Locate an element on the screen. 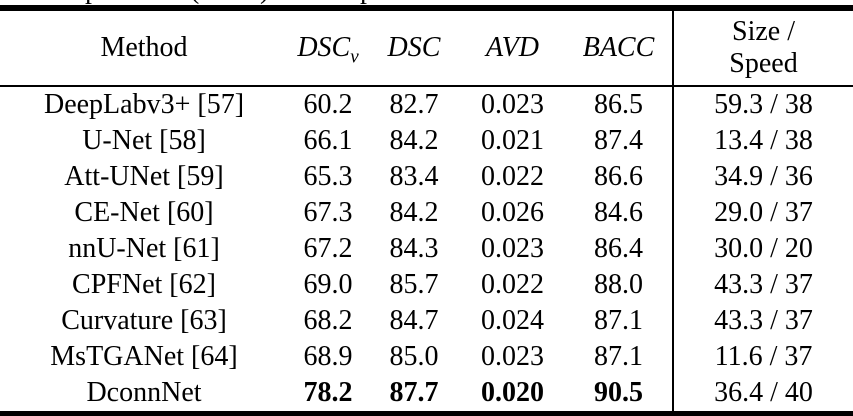 The image size is (853, 416). cell-size_speed: 11.6 / 37 is located at coordinates (762, 357).